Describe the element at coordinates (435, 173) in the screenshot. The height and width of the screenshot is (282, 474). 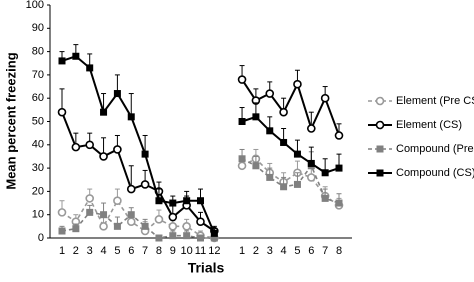
I see `legend-label: Compound (CS)` at that location.